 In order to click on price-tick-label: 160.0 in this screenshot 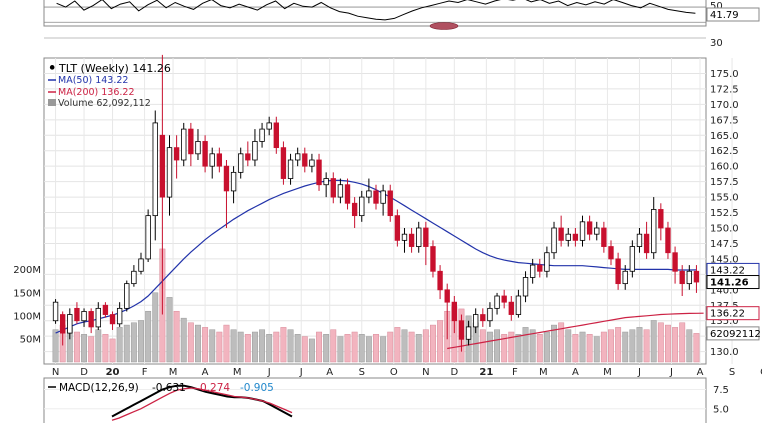, I will do `click(724, 167)`.